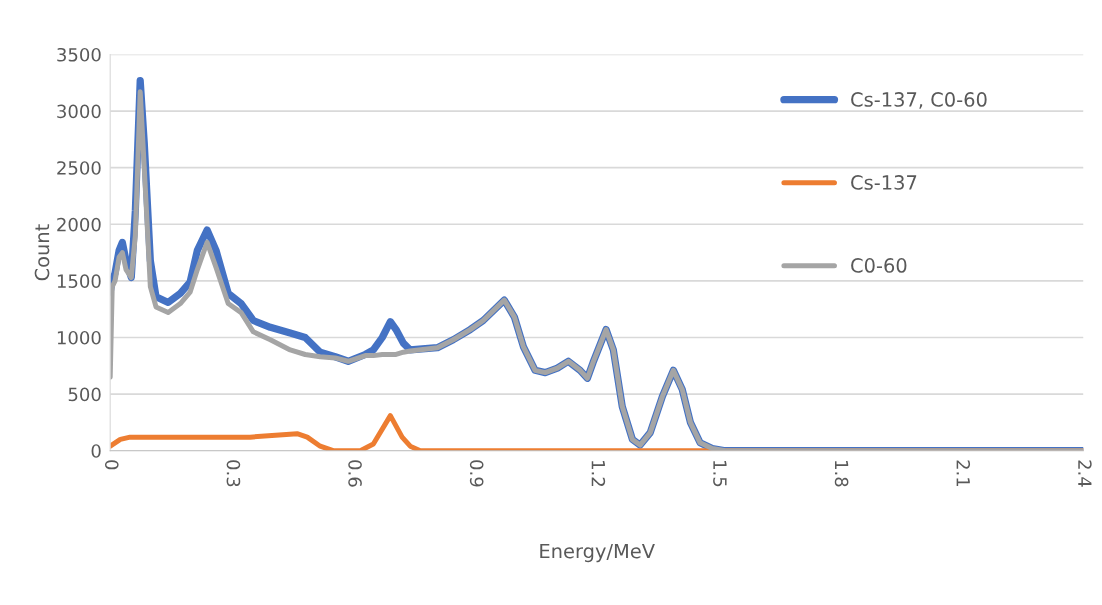 The height and width of the screenshot is (605, 1102). I want to click on legend-label: Cs-137, so click(884, 182).